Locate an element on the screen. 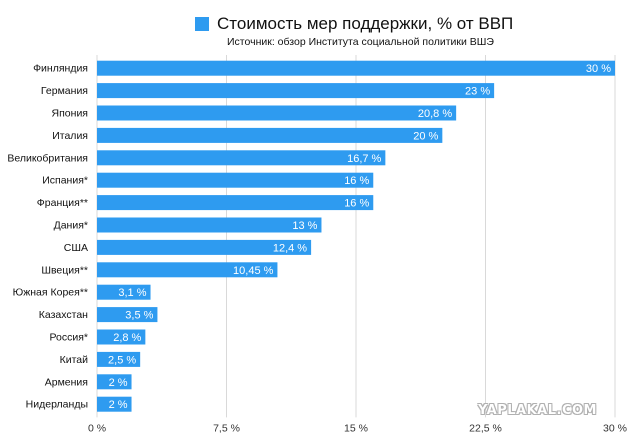 Image resolution: width=640 pixels, height=443 pixels. category-label: Франция** is located at coordinates (62, 203).